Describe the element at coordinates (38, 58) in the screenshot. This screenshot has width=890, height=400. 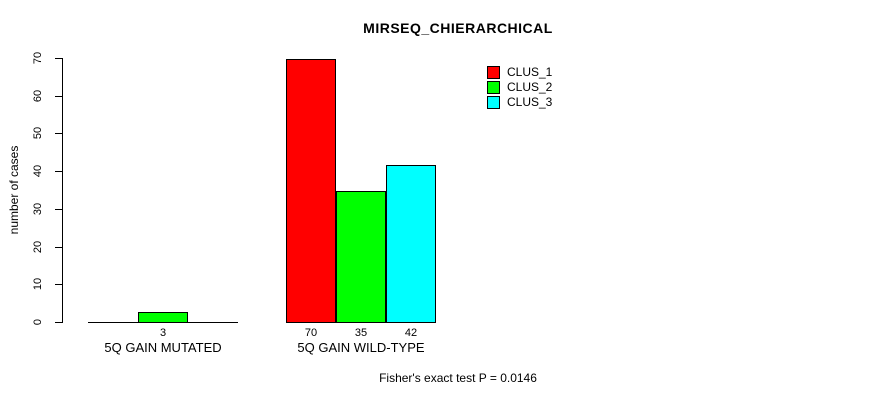
I see `y-axis-tick-label: 70` at that location.